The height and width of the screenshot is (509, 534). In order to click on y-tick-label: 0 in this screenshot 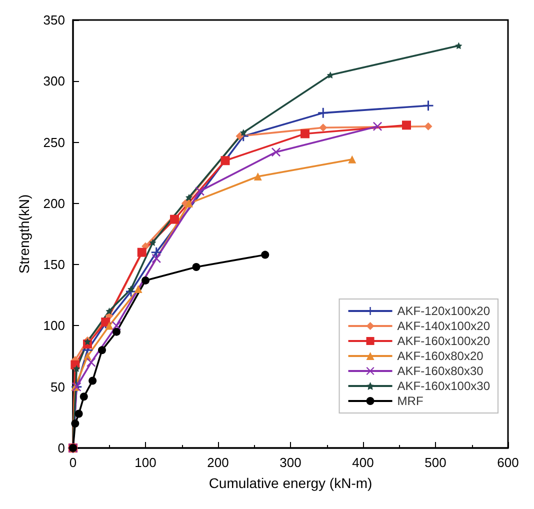, I will do `click(61, 448)`.